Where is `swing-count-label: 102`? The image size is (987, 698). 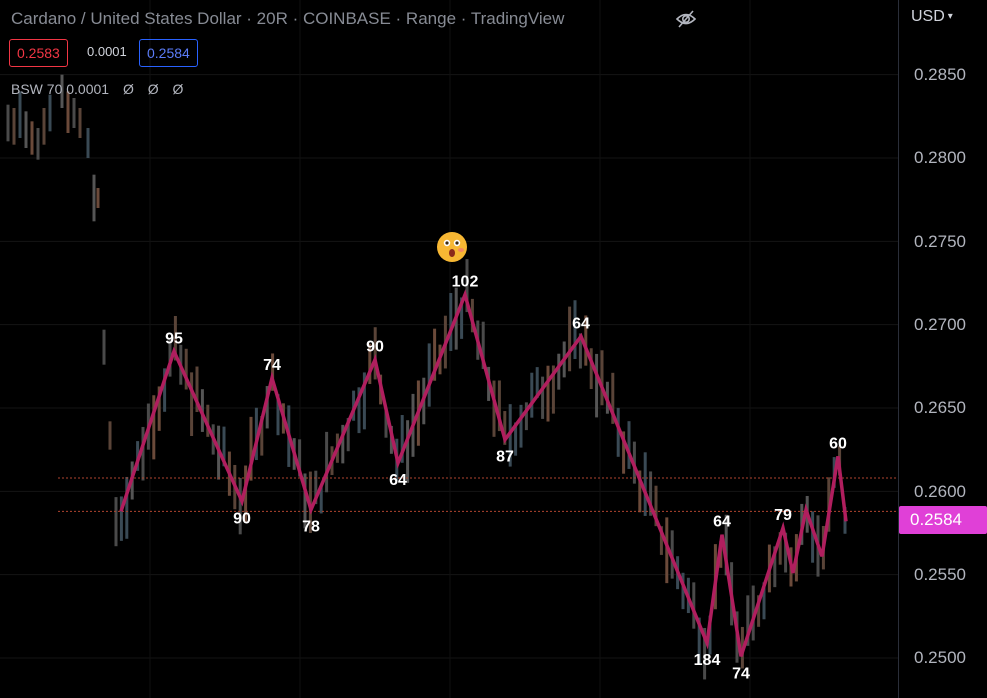
swing-count-label: 102 is located at coordinates (465, 282).